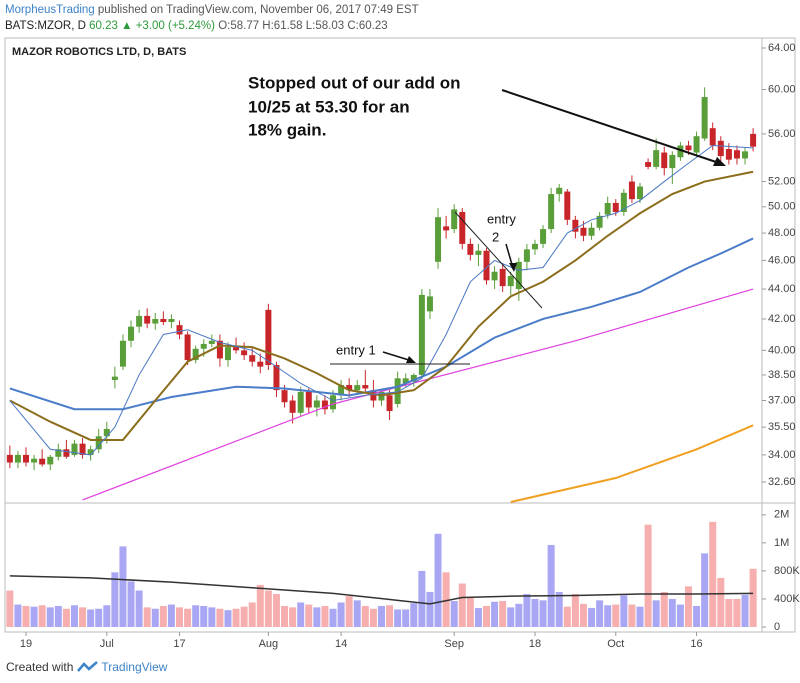  Describe the element at coordinates (782, 319) in the screenshot. I see `y-tick-label: 42.00` at that location.